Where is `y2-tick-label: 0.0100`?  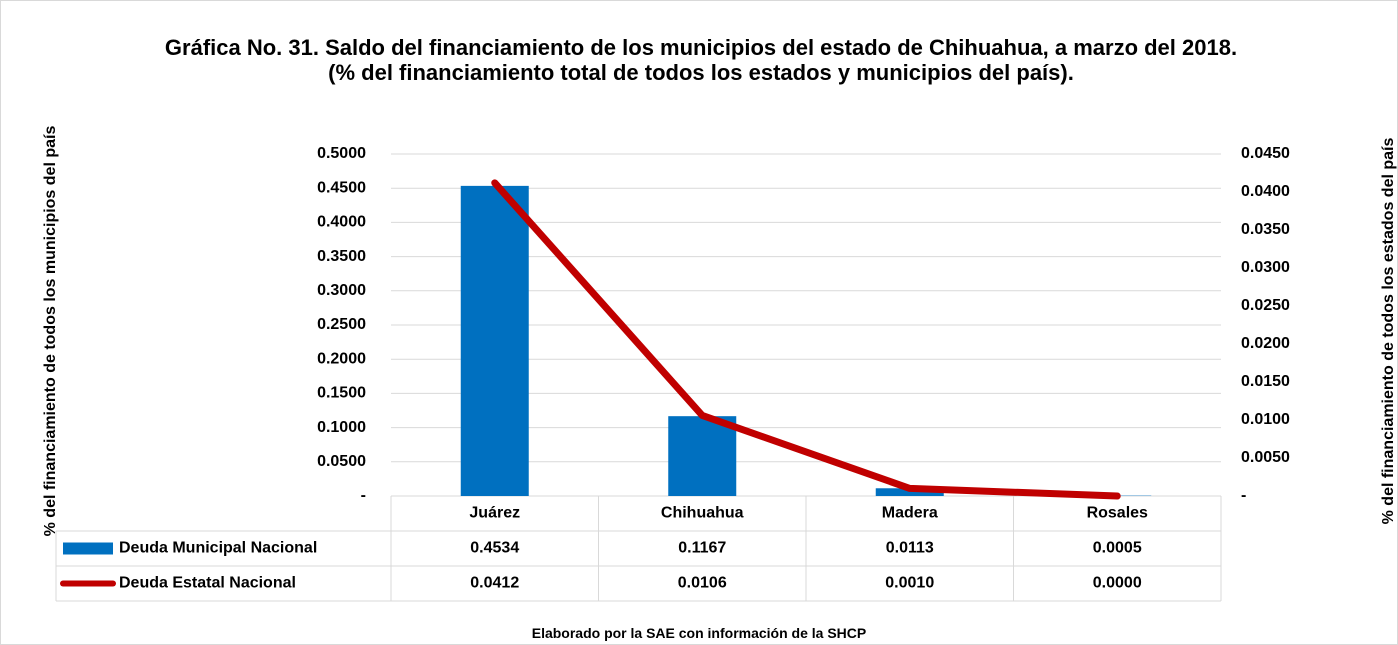
y2-tick-label: 0.0100 is located at coordinates (1265, 419).